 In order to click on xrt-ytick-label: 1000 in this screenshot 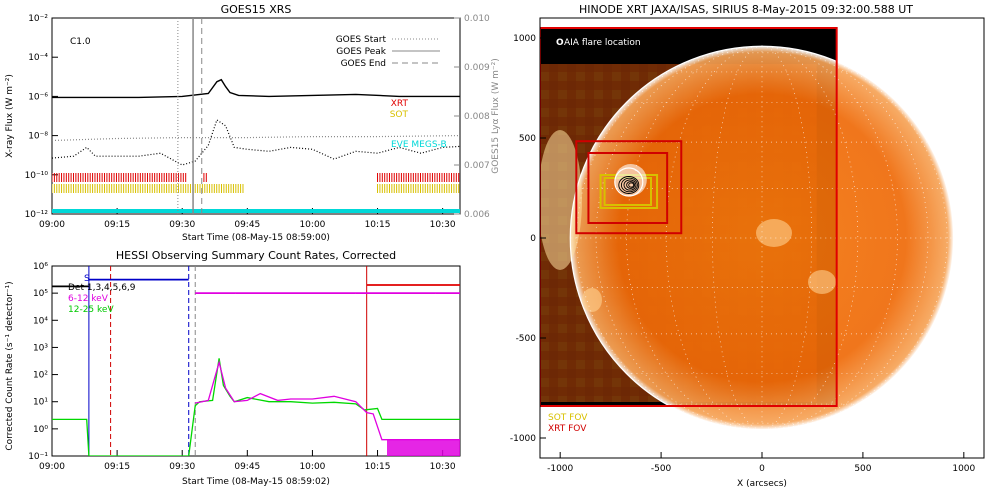, I will do `click(524, 39)`.